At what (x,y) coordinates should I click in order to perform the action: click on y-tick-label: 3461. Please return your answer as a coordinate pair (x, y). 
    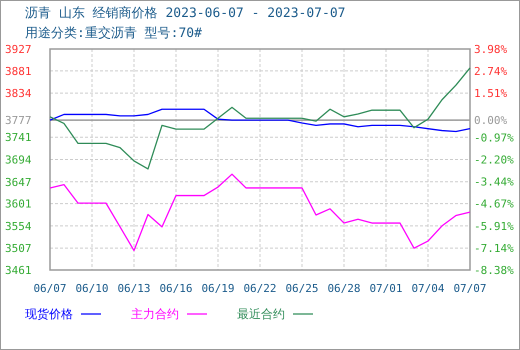
    Looking at the image, I should click on (18, 270).